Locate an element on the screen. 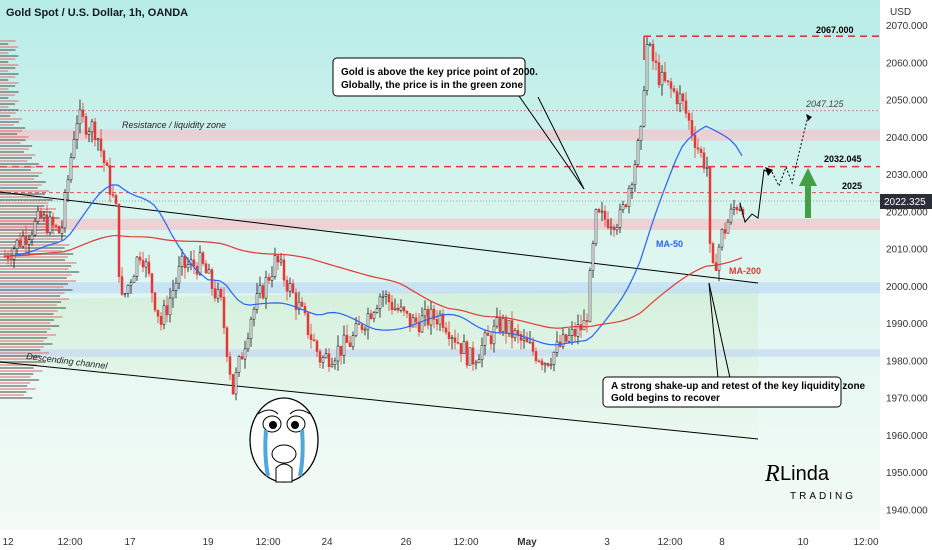 The width and height of the screenshot is (932, 550). y-tick-label: 1940.000 is located at coordinates (907, 511).